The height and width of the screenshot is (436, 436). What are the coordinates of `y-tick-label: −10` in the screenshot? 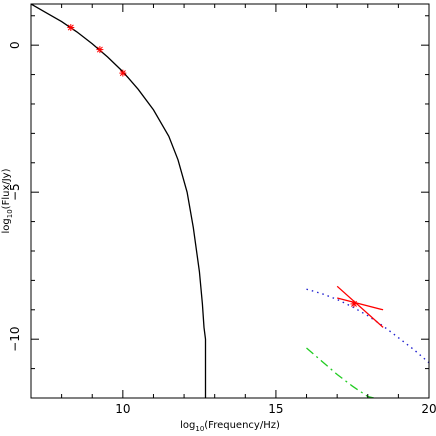 It's located at (15, 339).